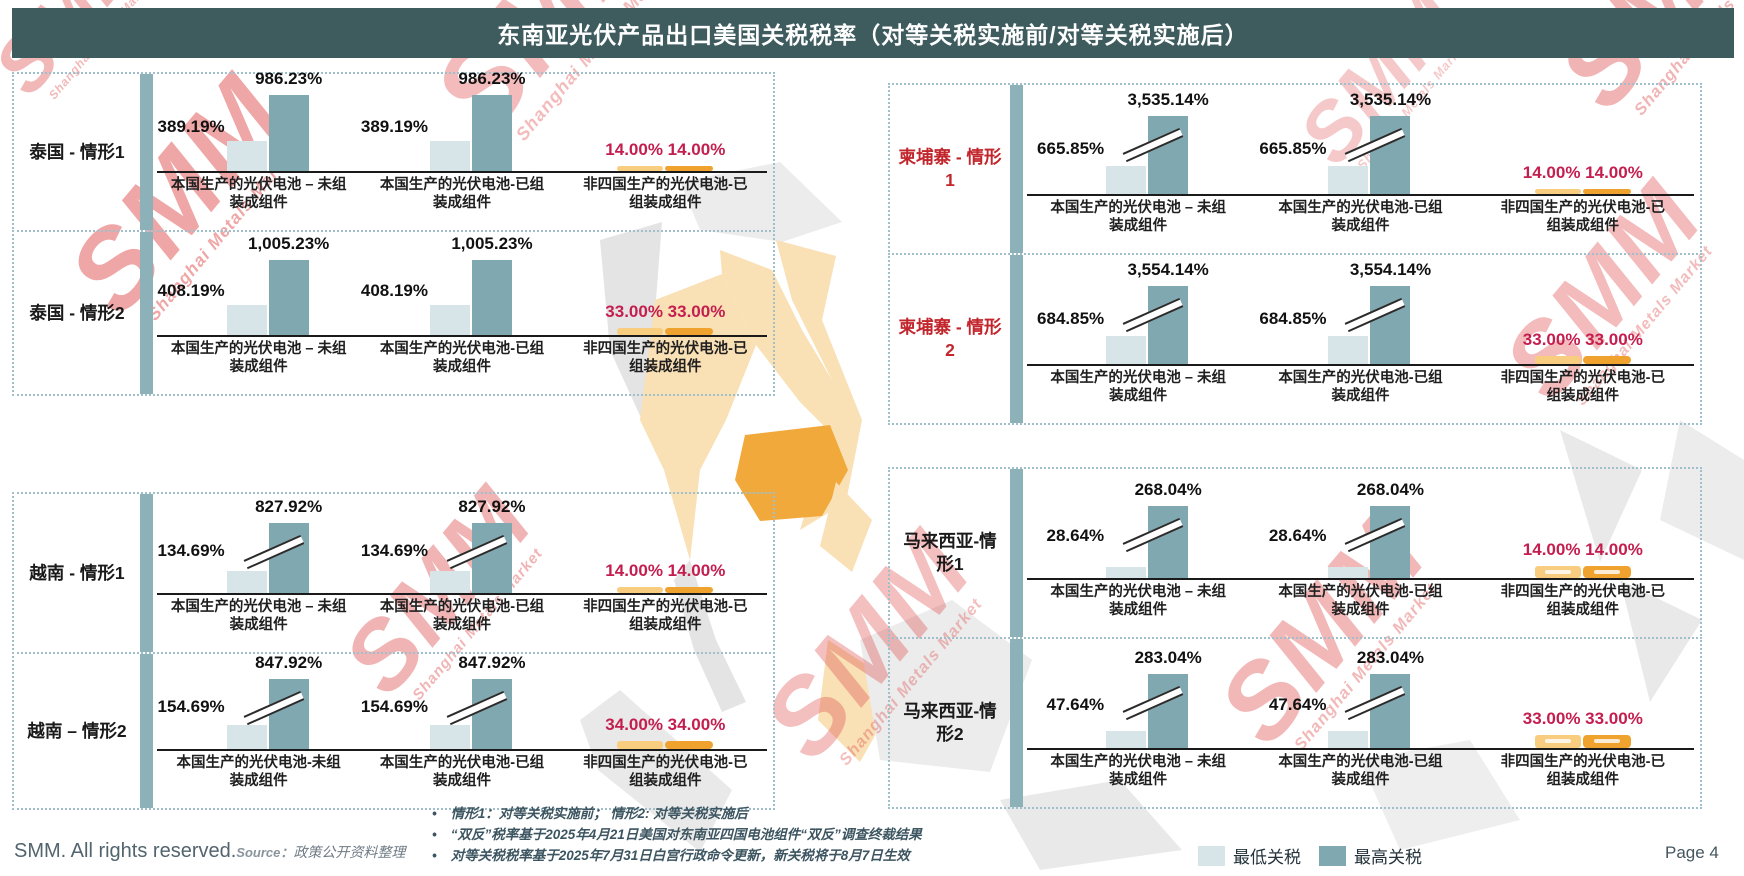  Describe the element at coordinates (1583, 525) in the screenshot. I see `bar-group: 14.00% 14.00%` at that location.